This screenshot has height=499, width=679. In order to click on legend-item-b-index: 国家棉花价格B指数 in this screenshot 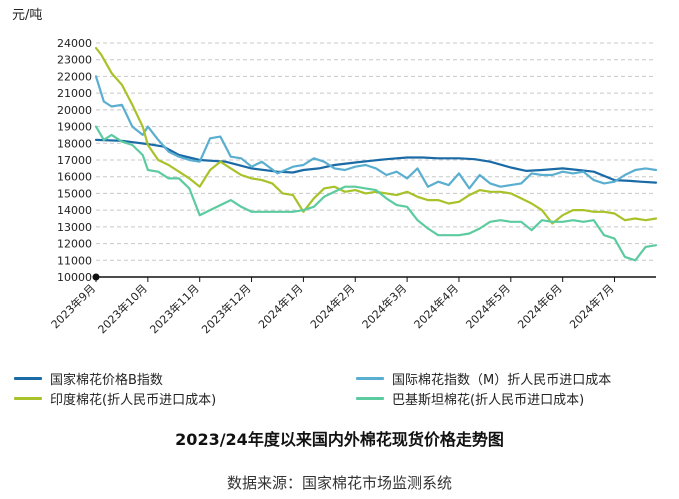, I will do `click(88, 378)`.